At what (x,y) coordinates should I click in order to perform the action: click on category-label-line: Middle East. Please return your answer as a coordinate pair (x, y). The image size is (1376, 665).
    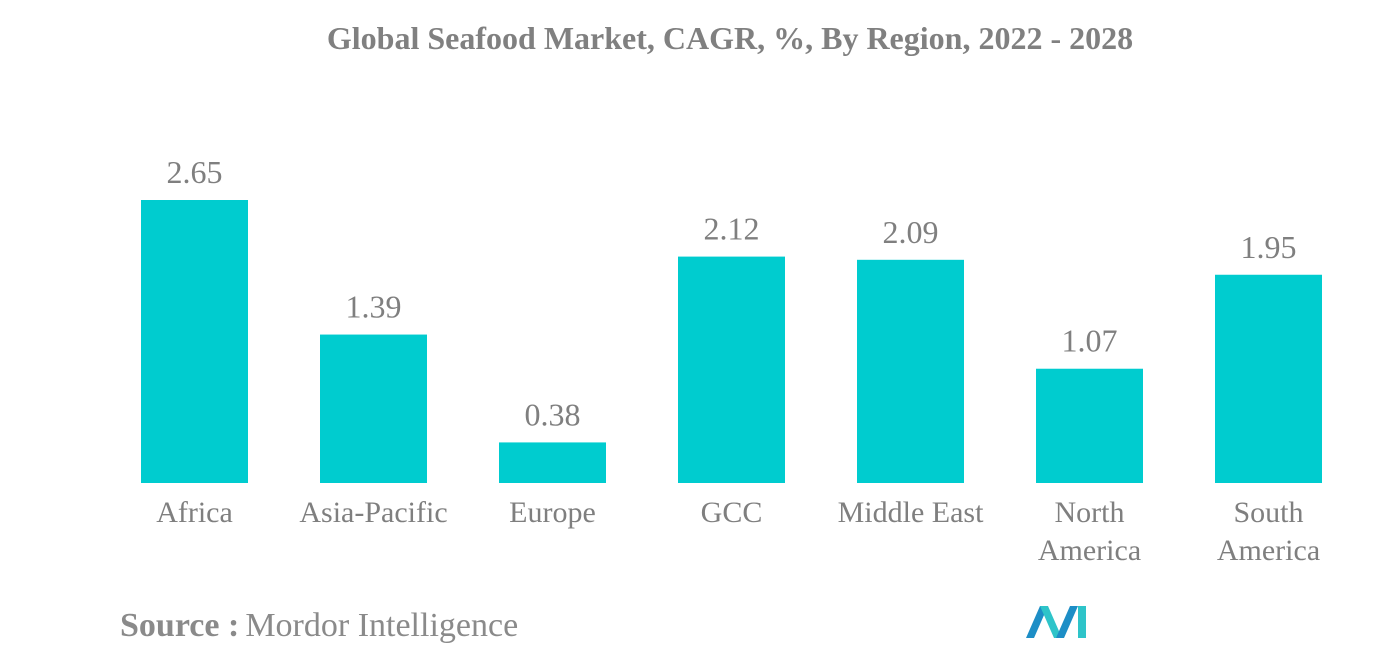
    Looking at the image, I should click on (911, 512).